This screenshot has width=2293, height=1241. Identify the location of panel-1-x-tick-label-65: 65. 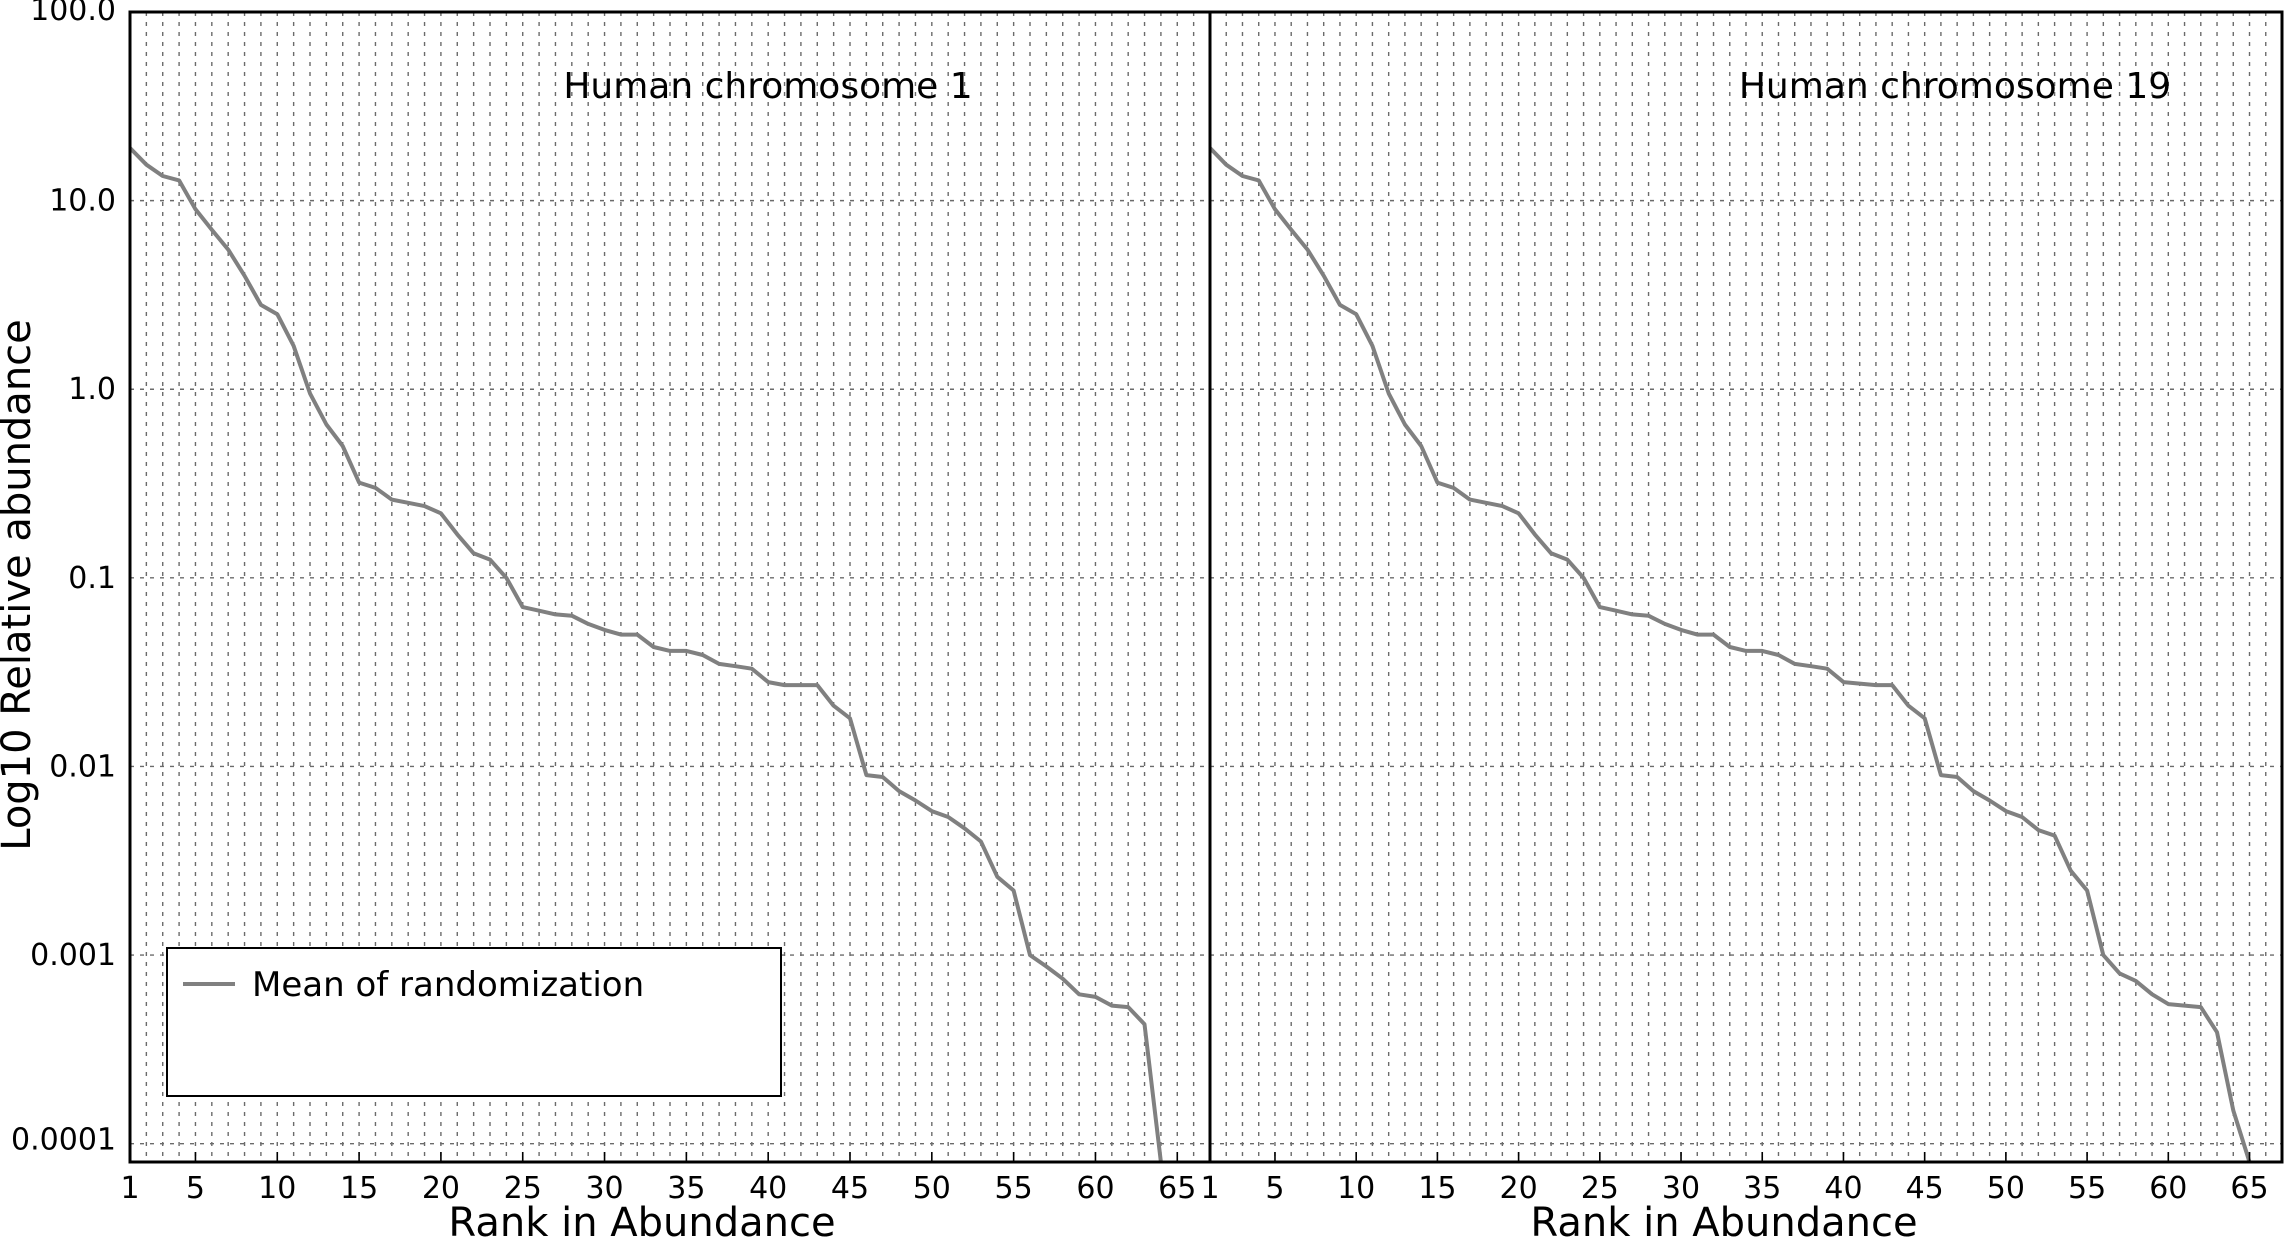
(1177, 1188).